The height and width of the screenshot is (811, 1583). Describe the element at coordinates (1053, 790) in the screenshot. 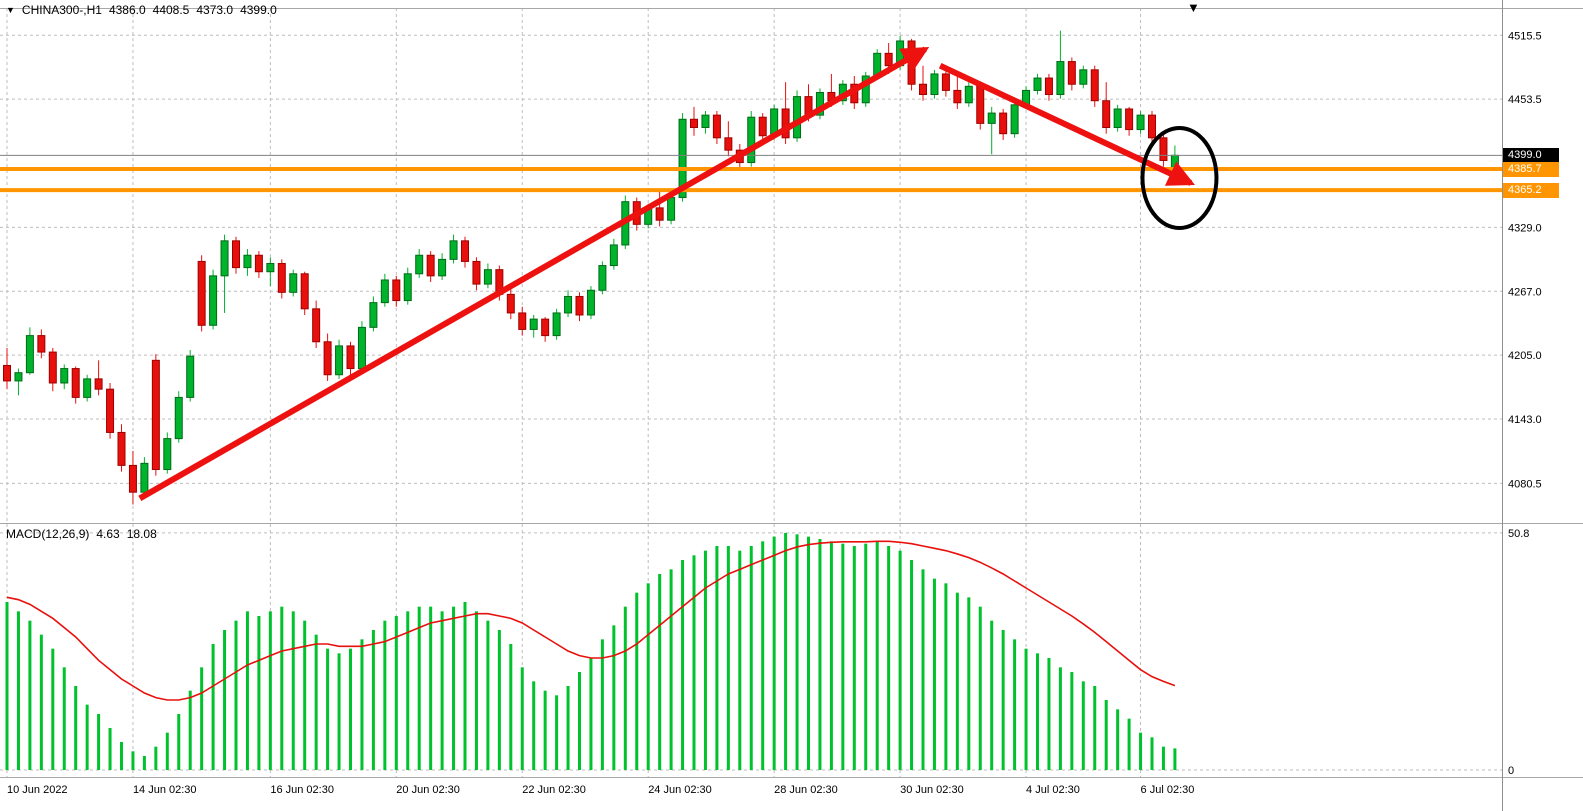

I see `time-tick-label: 4 Jul 02:30` at that location.